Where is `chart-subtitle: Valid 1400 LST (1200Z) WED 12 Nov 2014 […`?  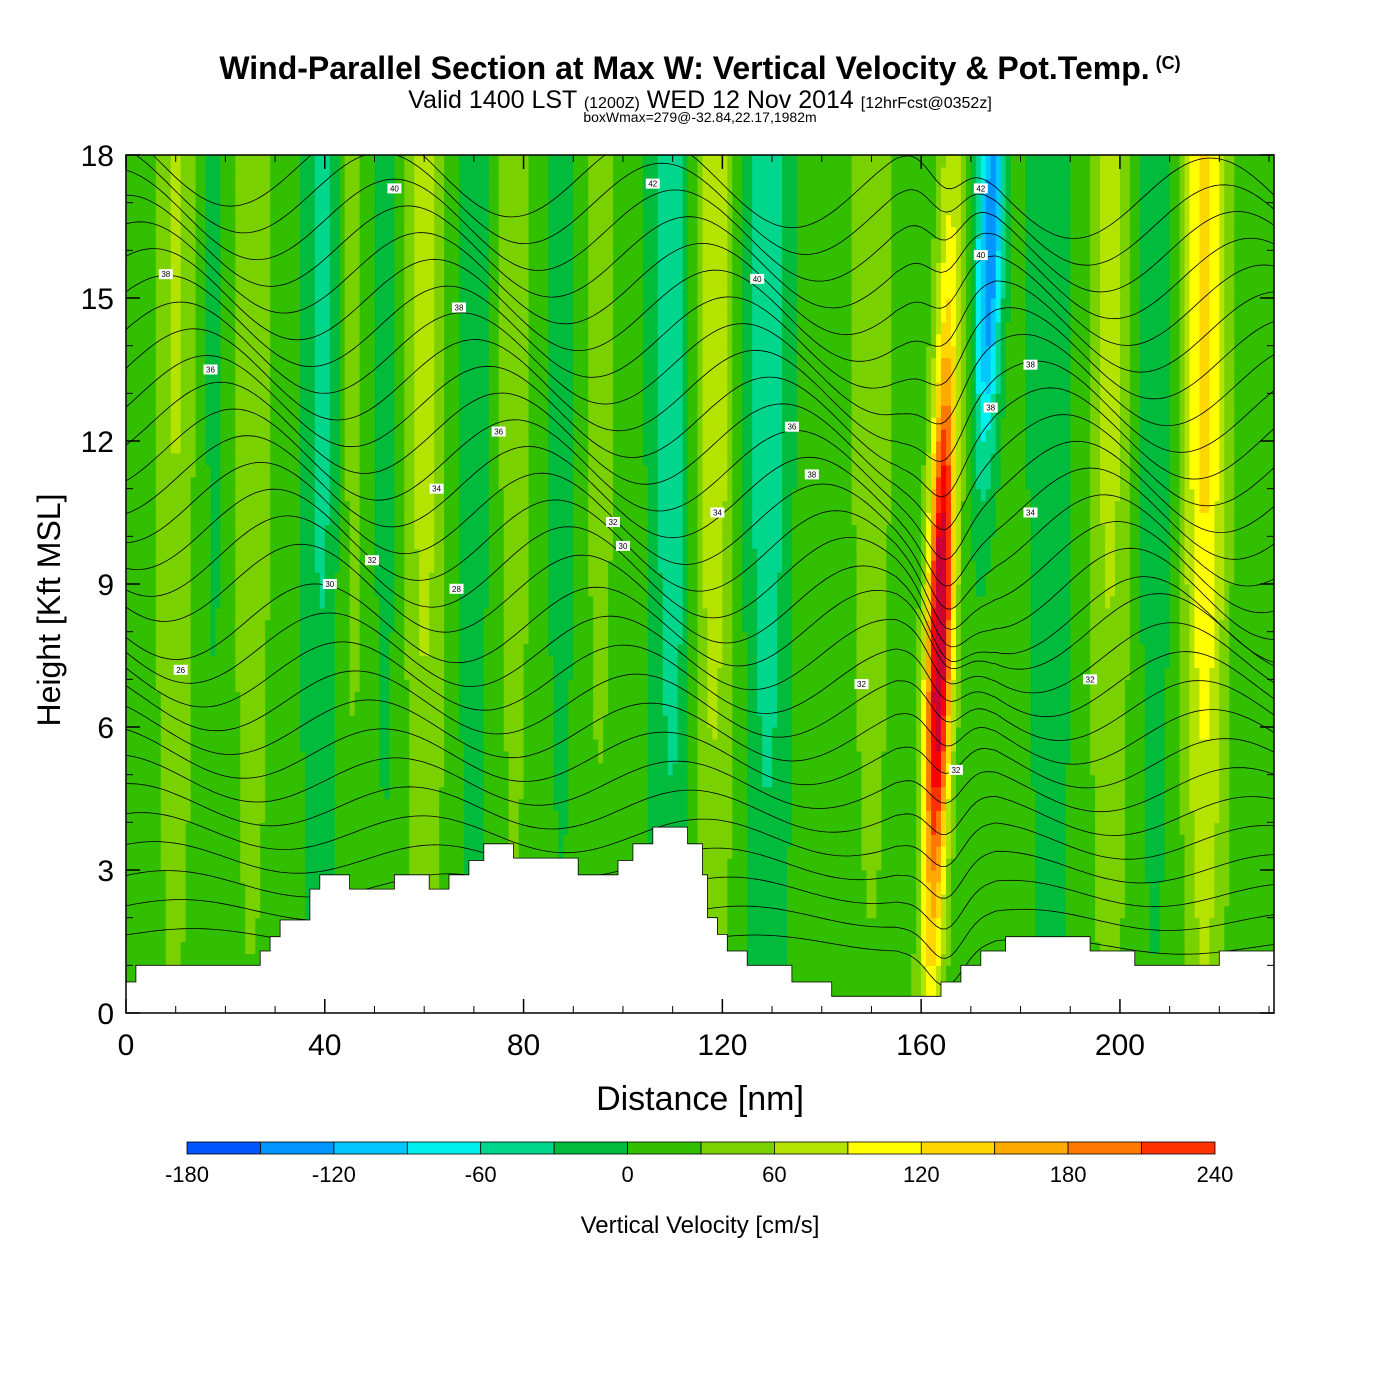 chart-subtitle: Valid 1400 LST (1200Z) WED 12 Nov 2014 [… is located at coordinates (700, 100).